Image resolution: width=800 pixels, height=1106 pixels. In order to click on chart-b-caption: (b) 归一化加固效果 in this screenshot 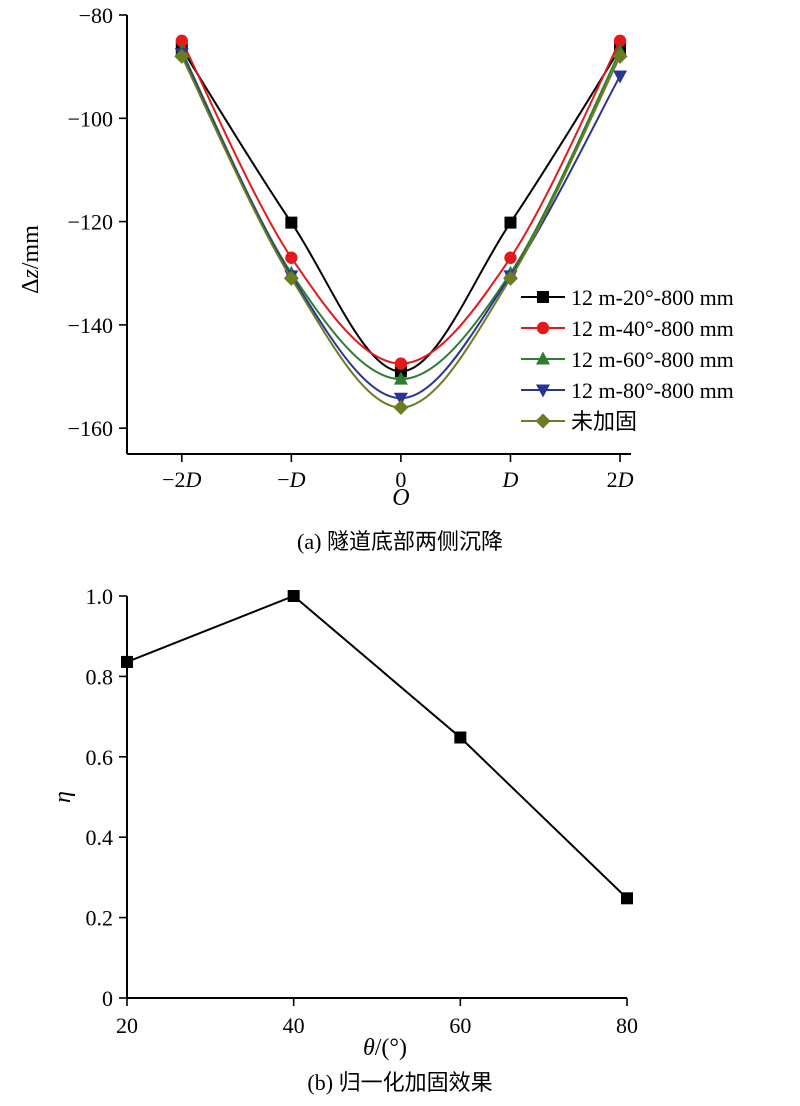, I will do `click(399, 1082)`.